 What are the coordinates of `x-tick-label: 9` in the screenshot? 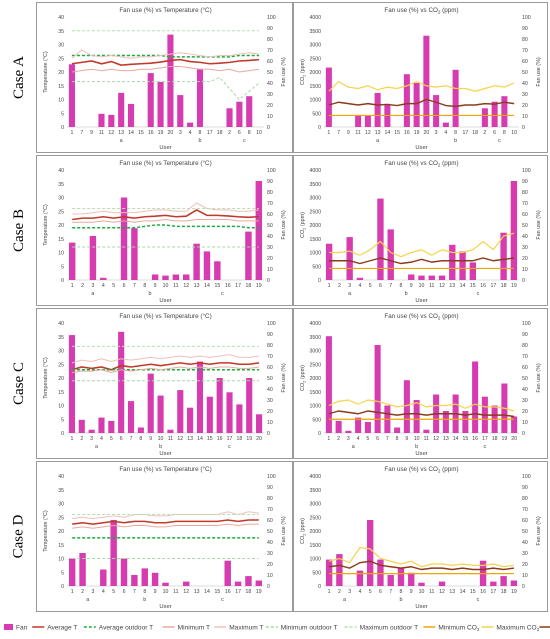 It's located at (91, 133).